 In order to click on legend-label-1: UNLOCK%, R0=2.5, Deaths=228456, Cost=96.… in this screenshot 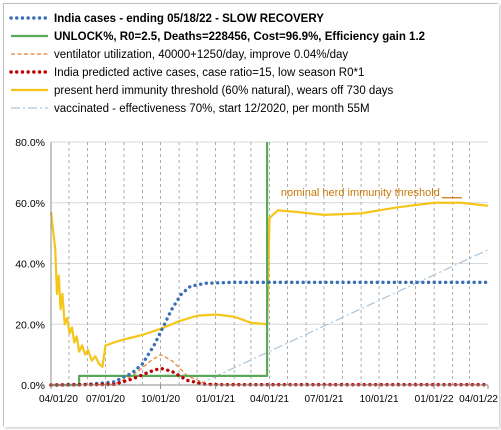, I will do `click(239, 37)`.